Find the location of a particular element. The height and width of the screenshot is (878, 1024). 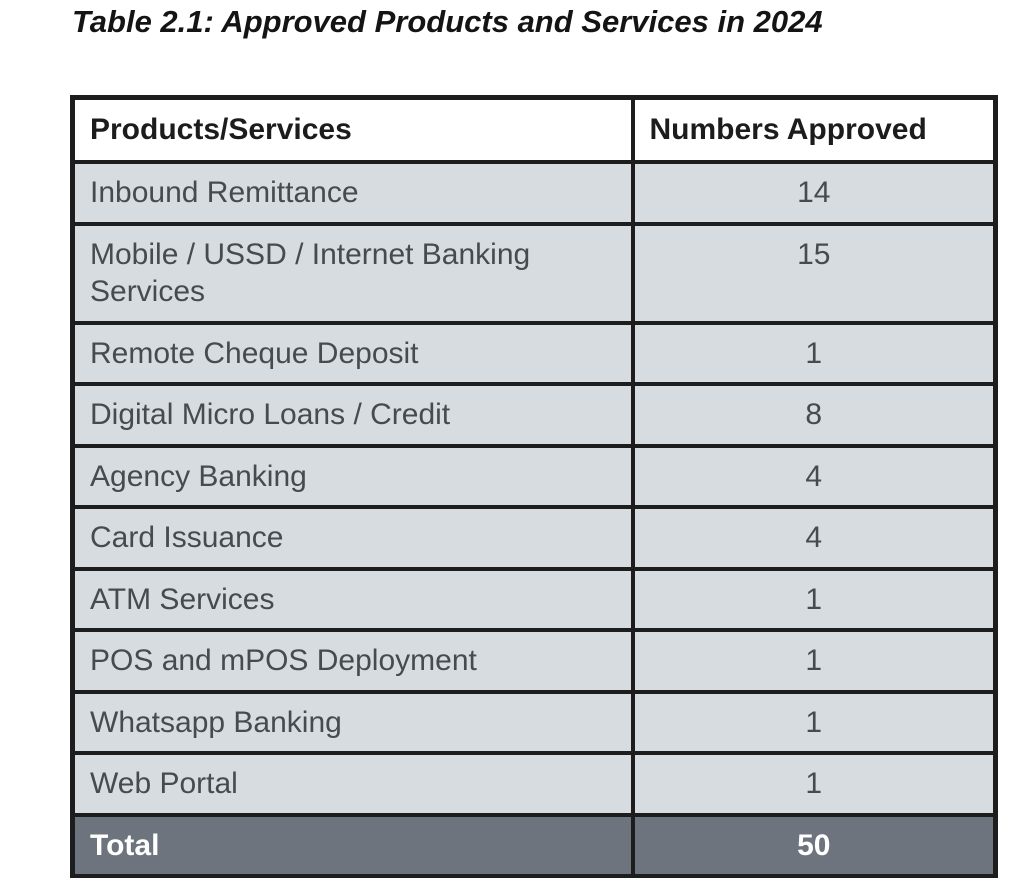

table-row: ATM Services 1 is located at coordinates (534, 599).